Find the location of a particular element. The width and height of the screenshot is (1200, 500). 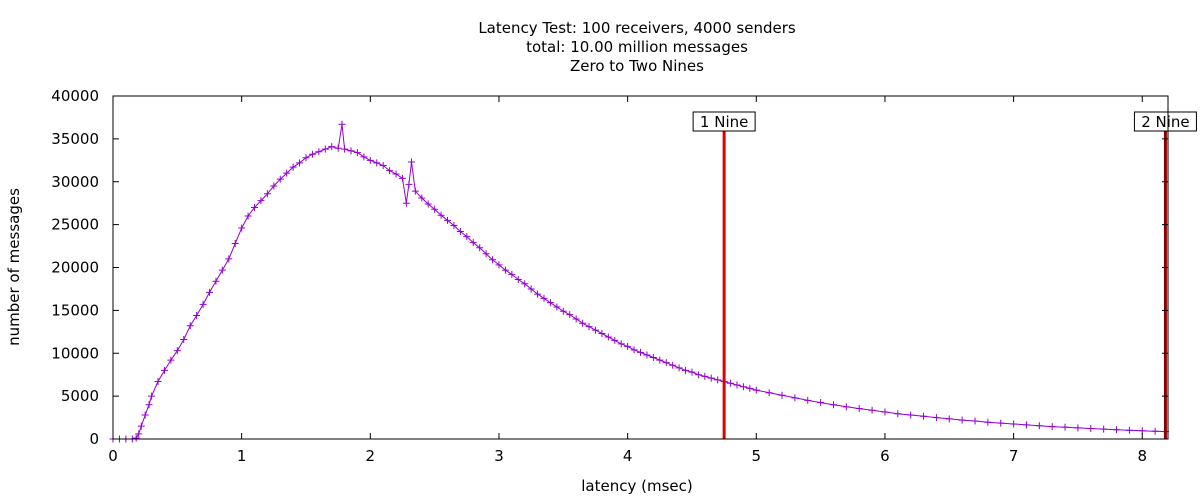

x-tick-label: 8 is located at coordinates (1142, 456).